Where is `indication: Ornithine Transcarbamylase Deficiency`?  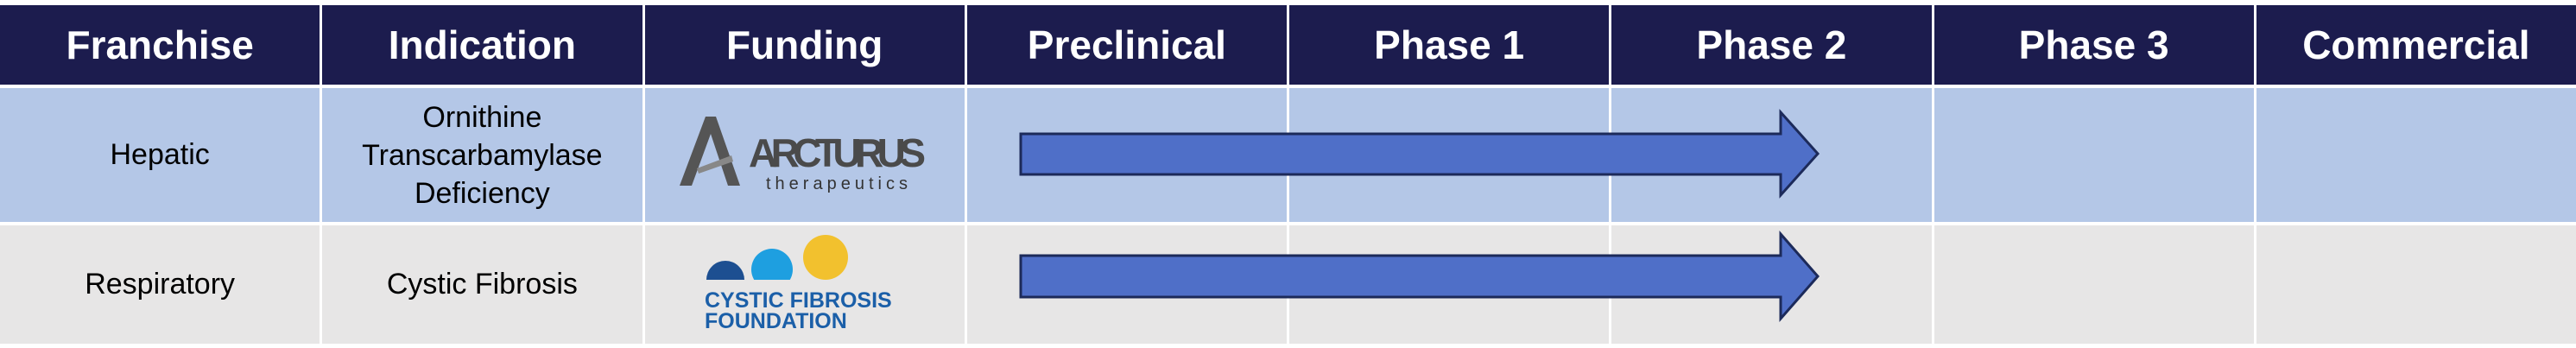
indication: Ornithine Transcarbamylase Deficiency is located at coordinates (482, 155).